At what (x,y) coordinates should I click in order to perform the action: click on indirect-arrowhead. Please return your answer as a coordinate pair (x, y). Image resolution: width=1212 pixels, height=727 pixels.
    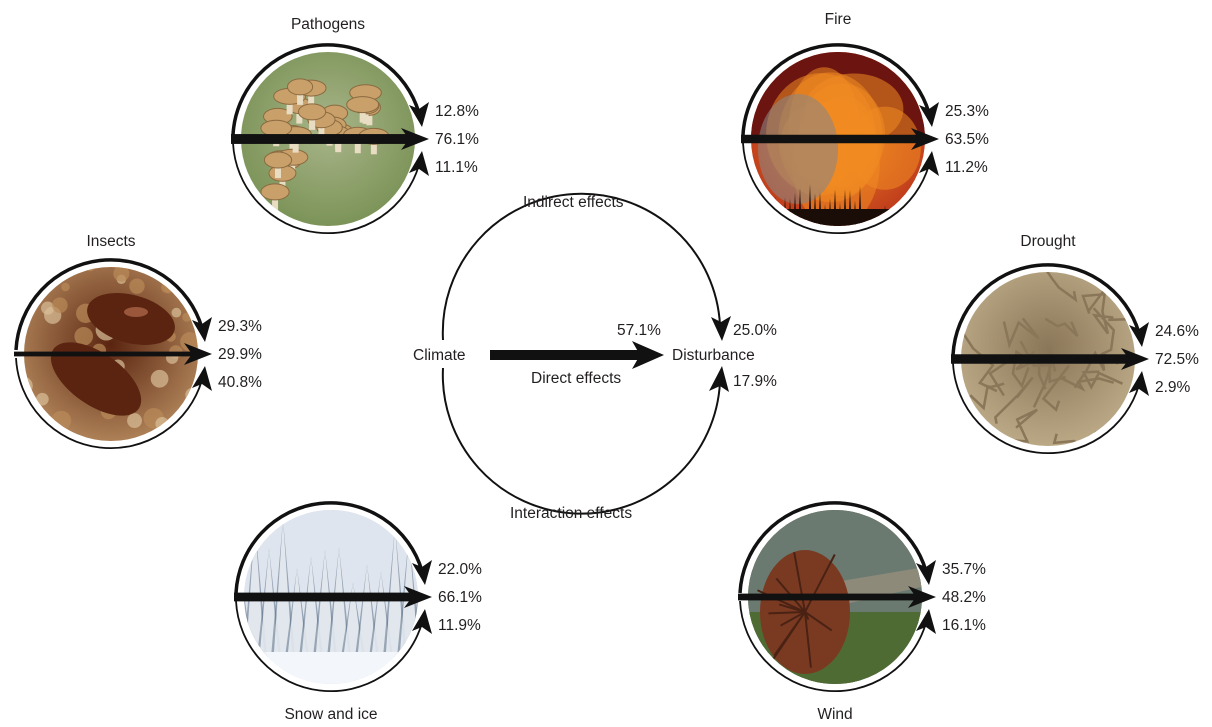
    Looking at the image, I should click on (721, 328).